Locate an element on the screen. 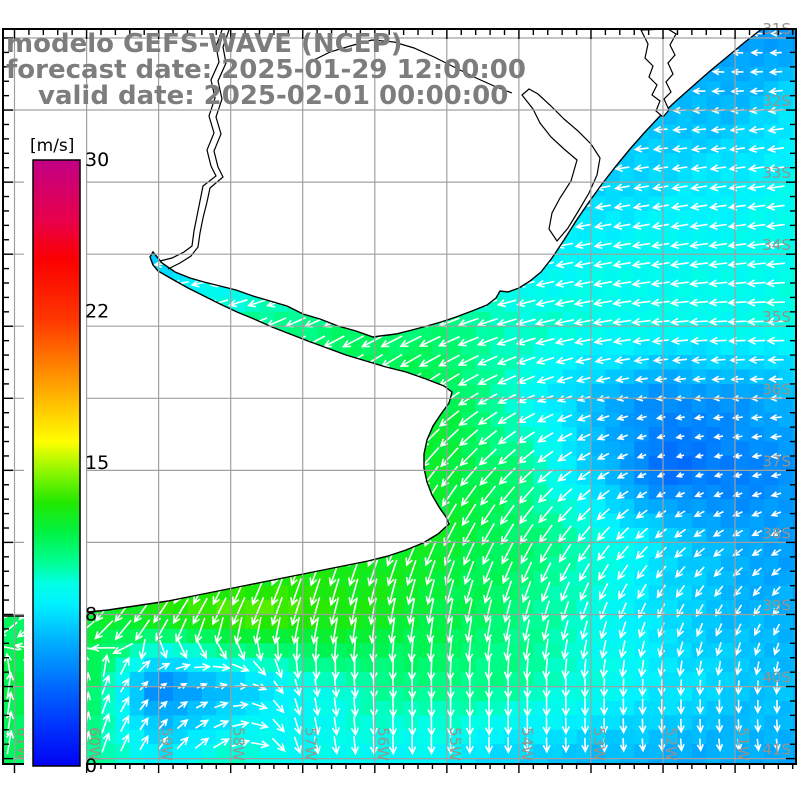 This screenshot has height=800, width=800. lat-label-34S: 34S is located at coordinates (776, 245).